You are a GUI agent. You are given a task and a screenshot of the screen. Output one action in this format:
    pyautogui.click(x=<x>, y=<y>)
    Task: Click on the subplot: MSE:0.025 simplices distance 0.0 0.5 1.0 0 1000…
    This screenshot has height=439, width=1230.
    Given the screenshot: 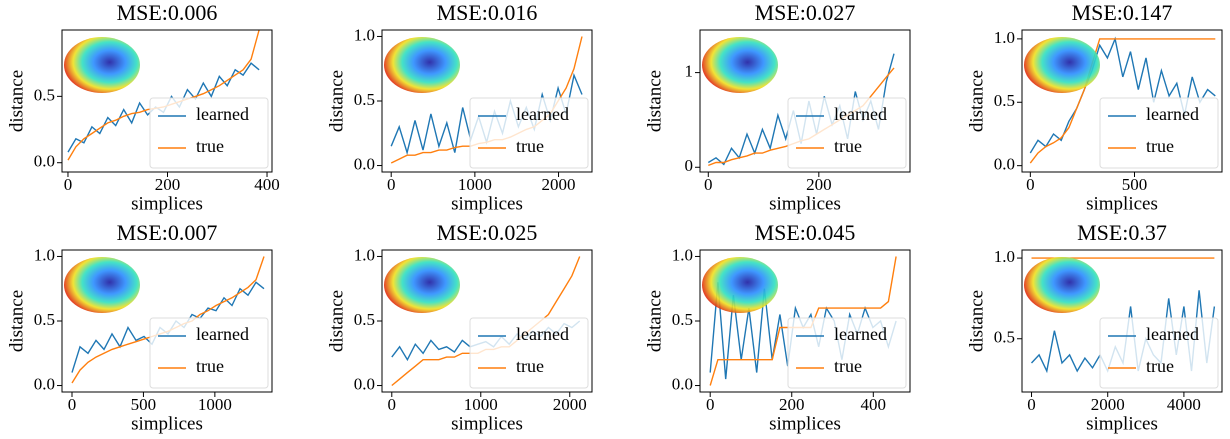 What is the action you would take?
    pyautogui.click(x=459, y=327)
    